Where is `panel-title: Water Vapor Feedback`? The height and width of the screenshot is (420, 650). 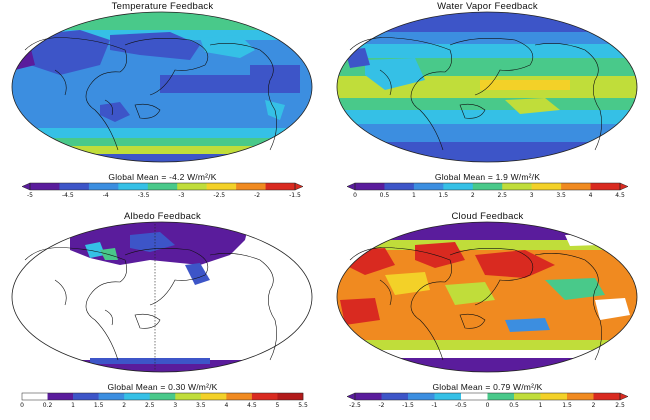 panel-title: Water Vapor Feedback is located at coordinates (487, 6).